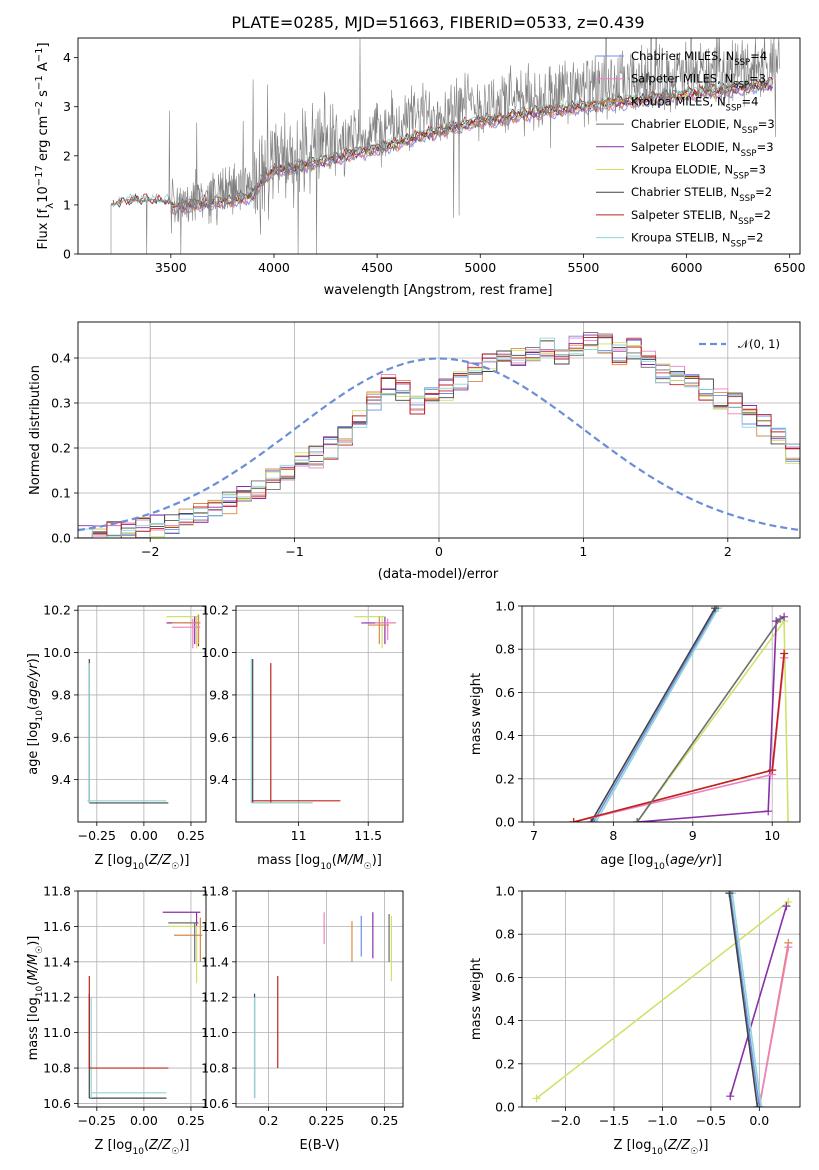 The image size is (819, 1170). What do you see at coordinates (661, 862) in the screenshot?
I see `x-axis-label: age [log10(age/yr)]` at bounding box center [661, 862].